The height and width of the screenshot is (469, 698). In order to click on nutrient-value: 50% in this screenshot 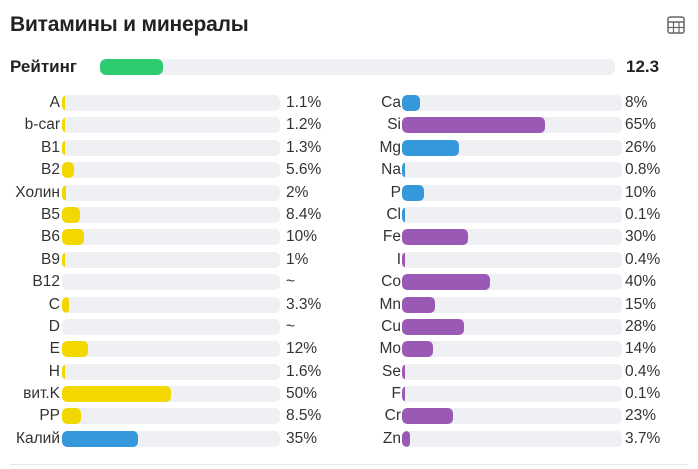, I will do `click(302, 394)`.